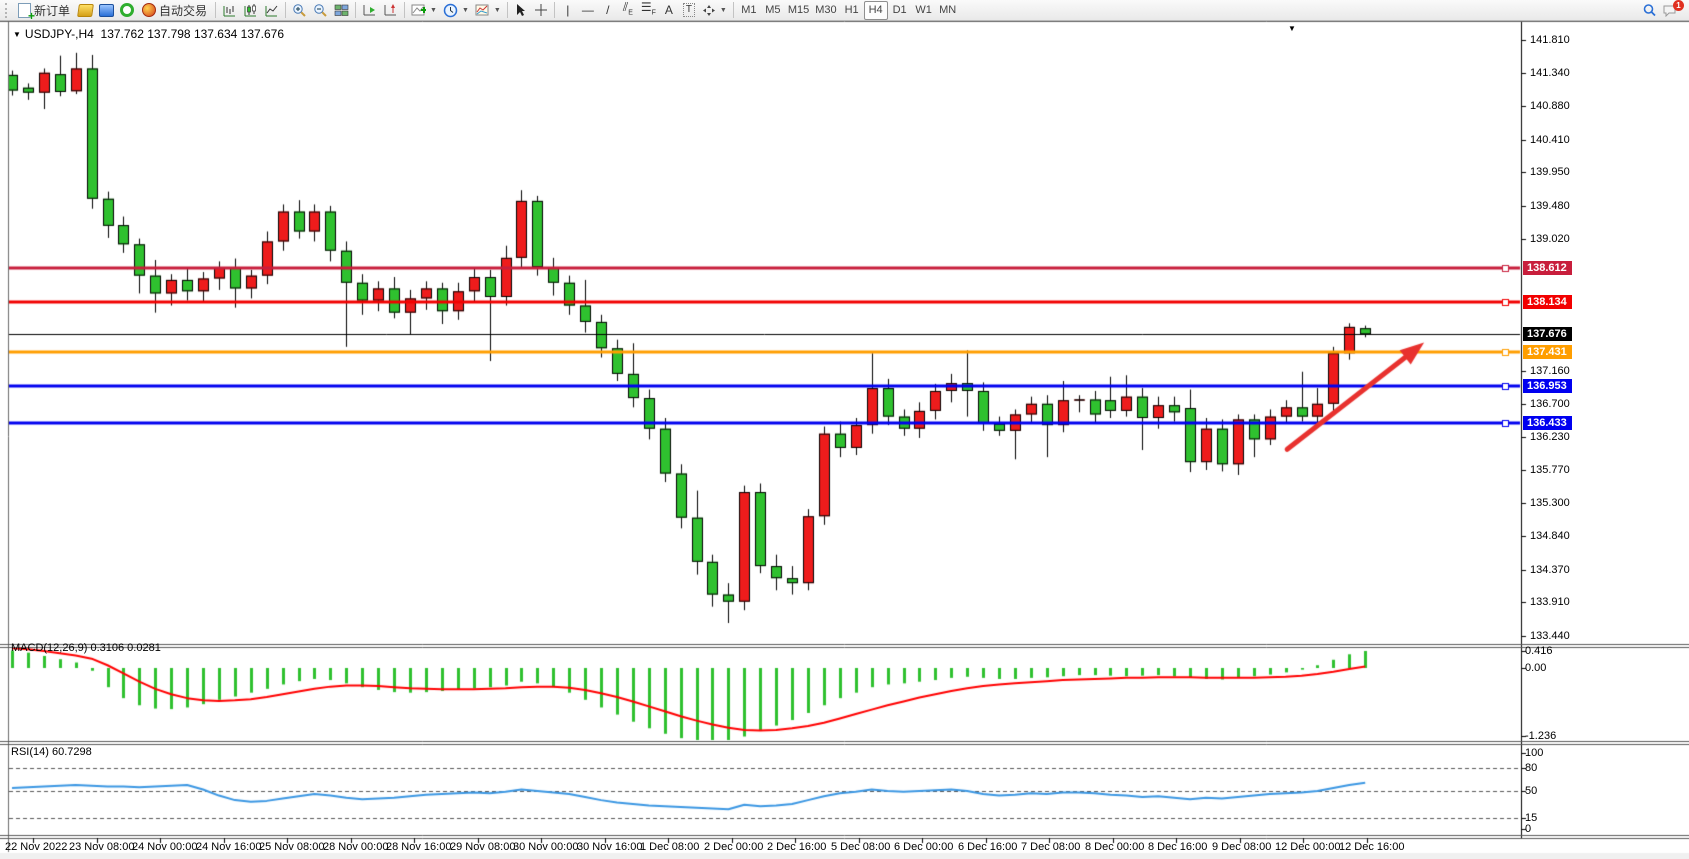 The image size is (1689, 859). I want to click on signals-button, so click(127, 10).